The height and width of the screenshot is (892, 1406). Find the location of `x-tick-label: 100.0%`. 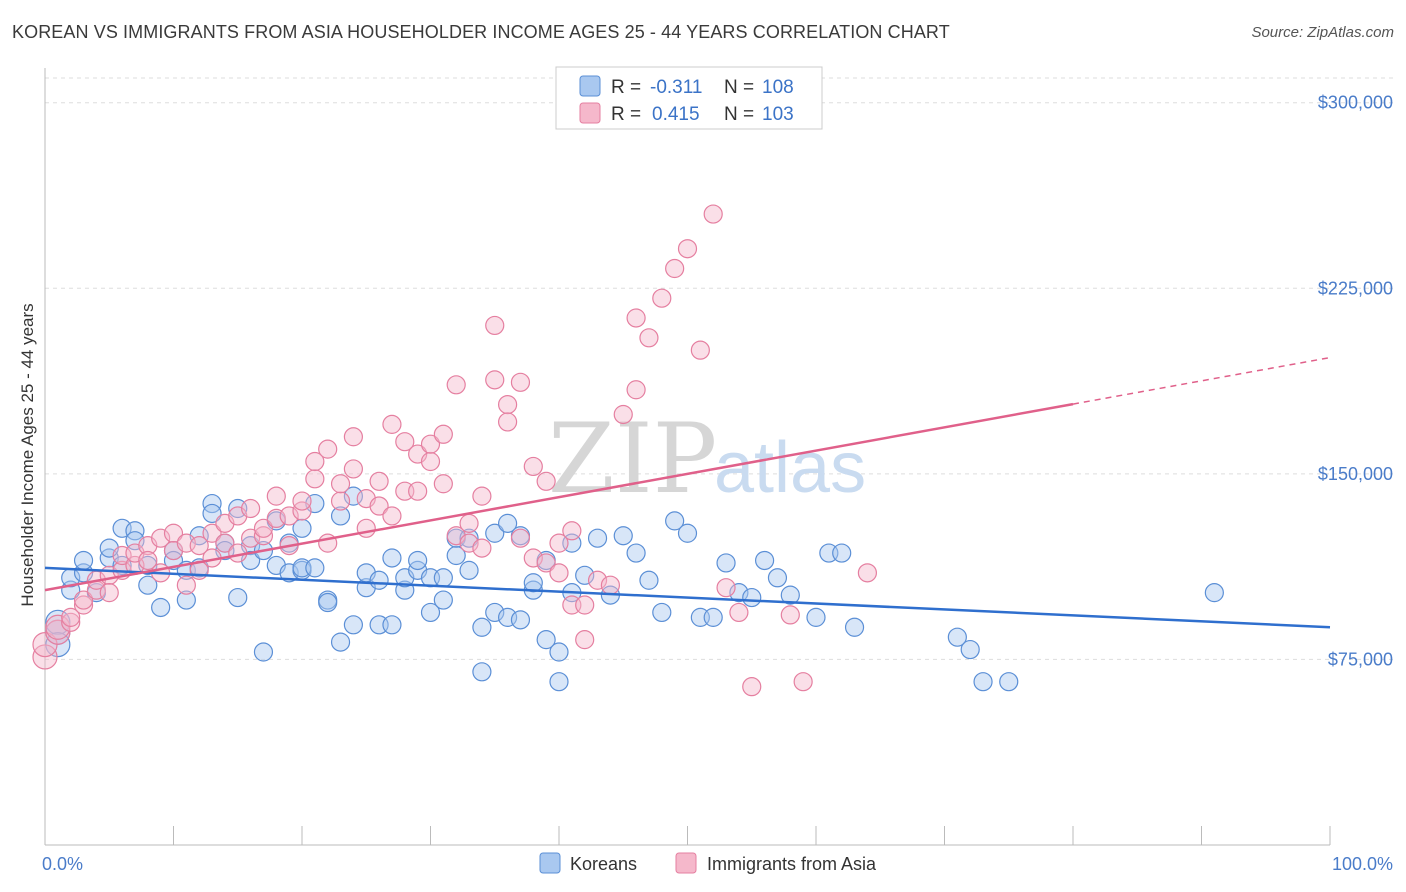

x-tick-label: 100.0% is located at coordinates (1362, 864).